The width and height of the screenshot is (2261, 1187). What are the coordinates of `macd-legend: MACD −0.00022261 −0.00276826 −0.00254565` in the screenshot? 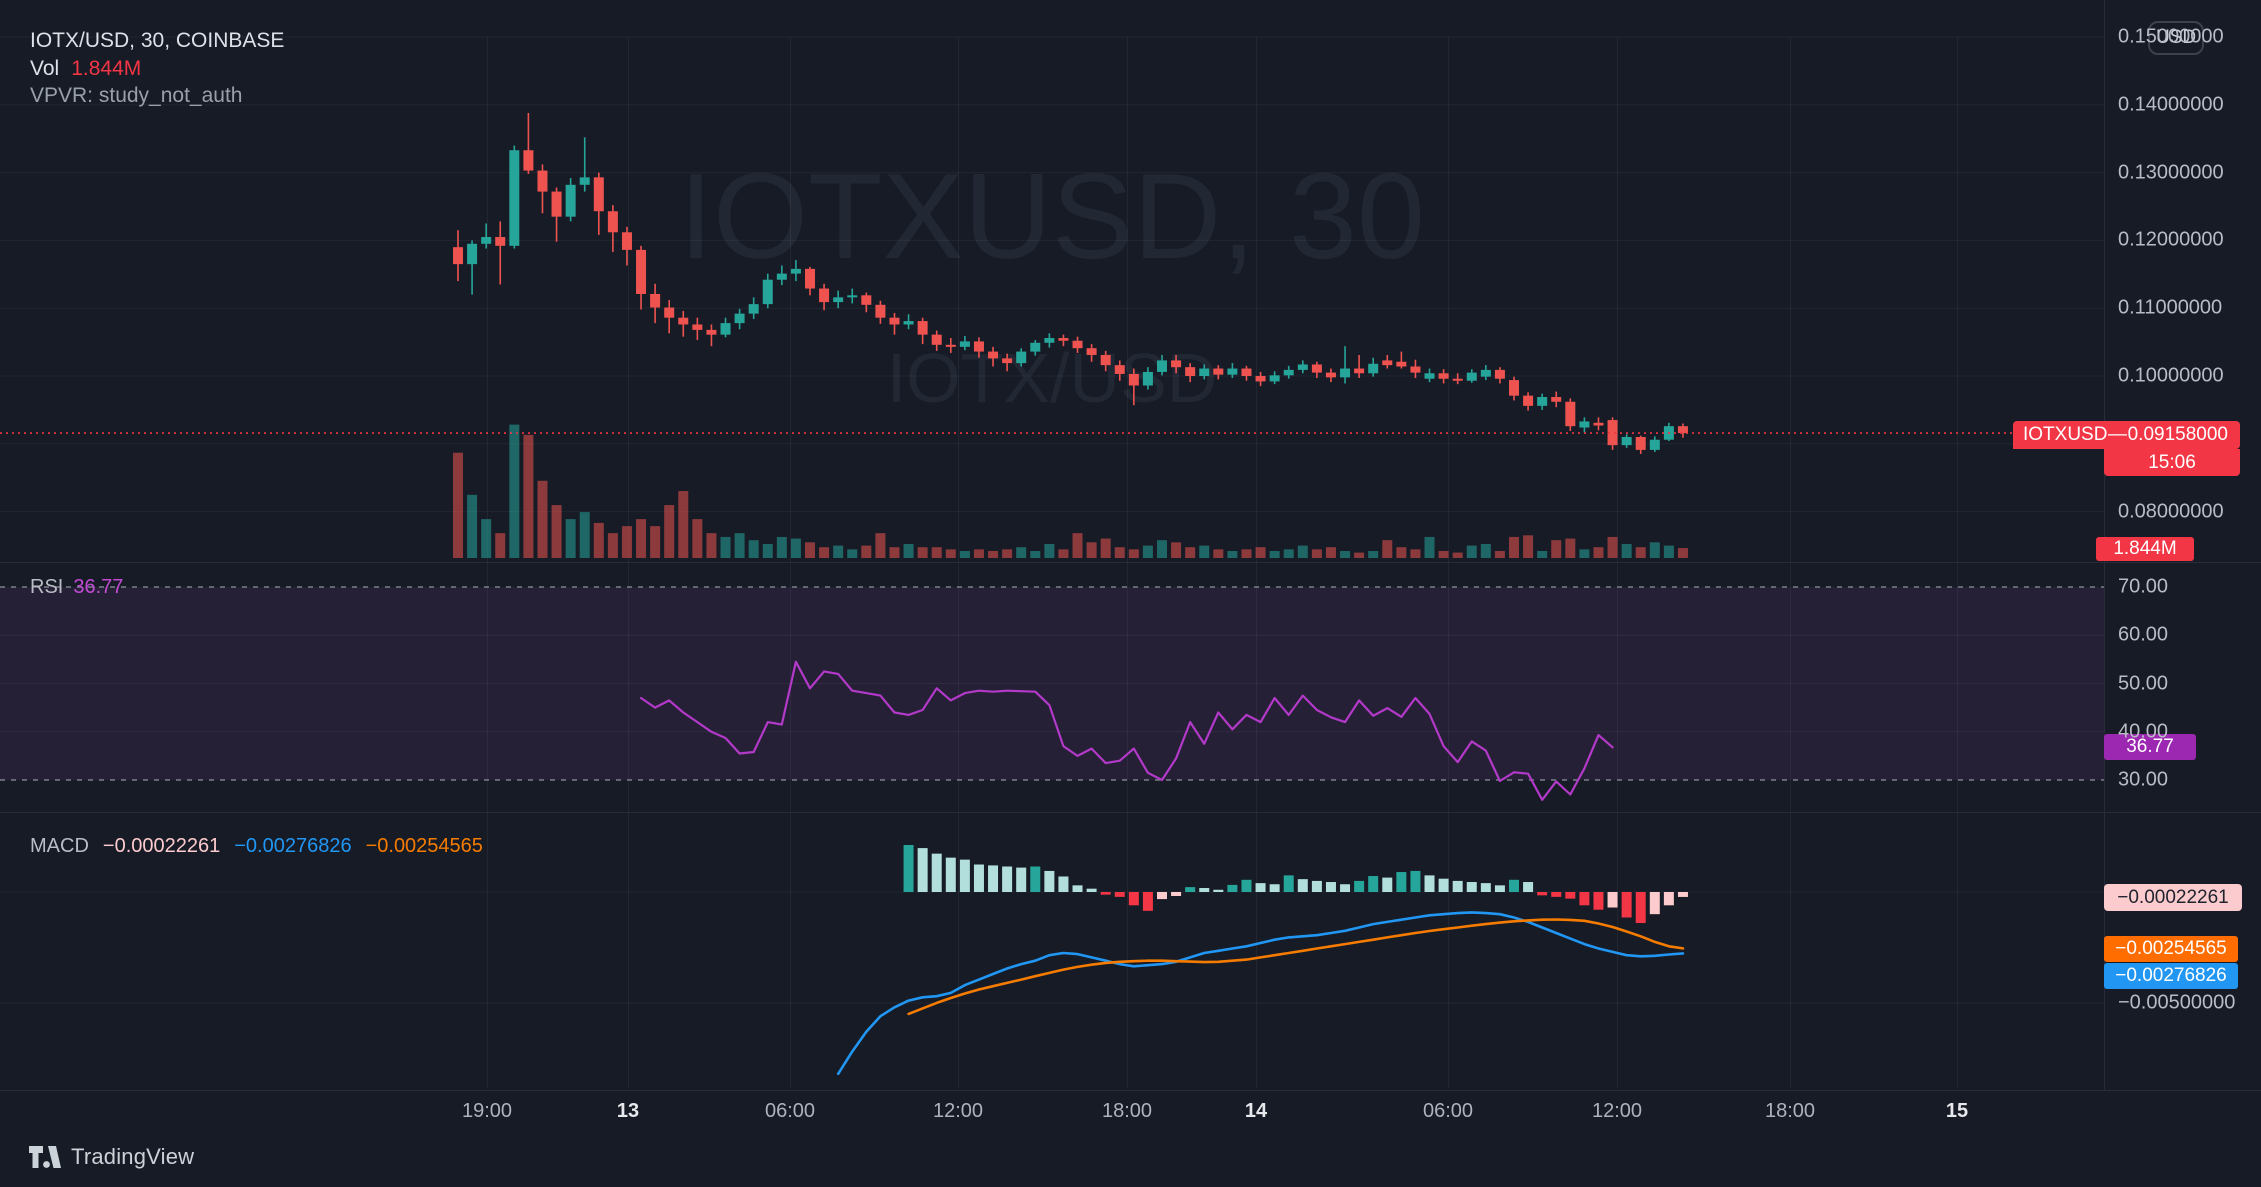 It's located at (256, 846).